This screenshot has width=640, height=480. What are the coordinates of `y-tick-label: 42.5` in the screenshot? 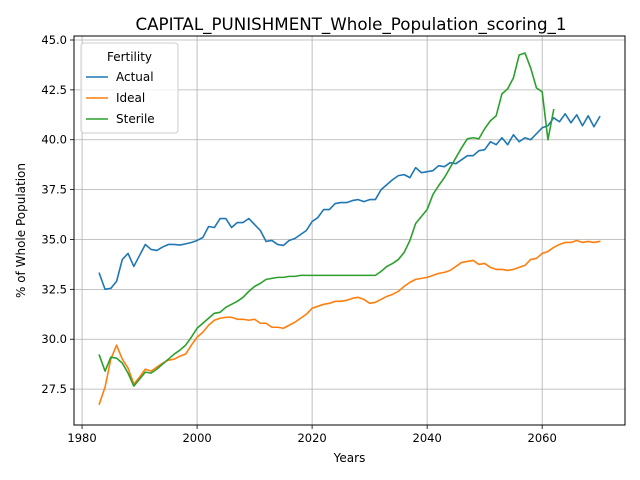 It's located at (54, 90).